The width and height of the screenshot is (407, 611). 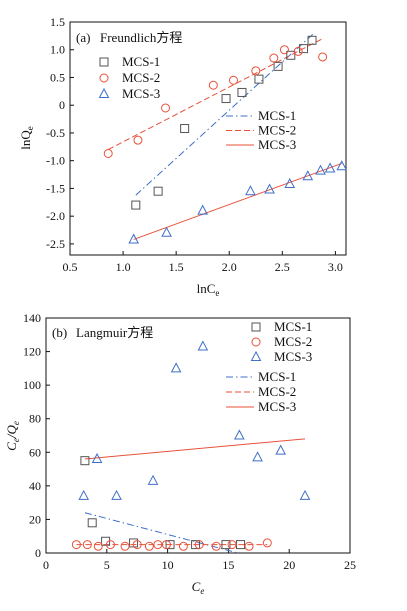 I want to click on y-tick-label: 60, so click(x=35, y=452).